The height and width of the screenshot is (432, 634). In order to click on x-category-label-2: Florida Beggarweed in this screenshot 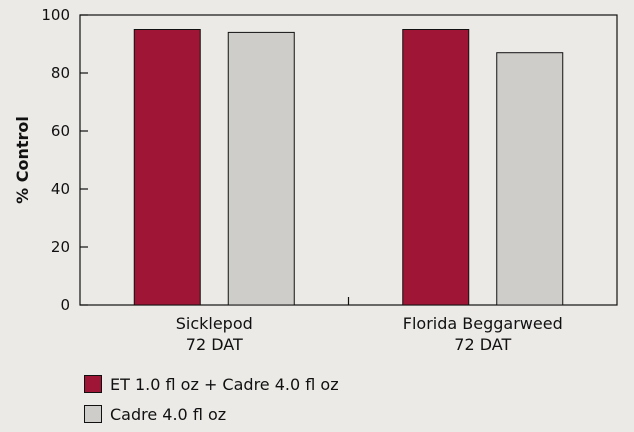, I will do `click(483, 323)`.